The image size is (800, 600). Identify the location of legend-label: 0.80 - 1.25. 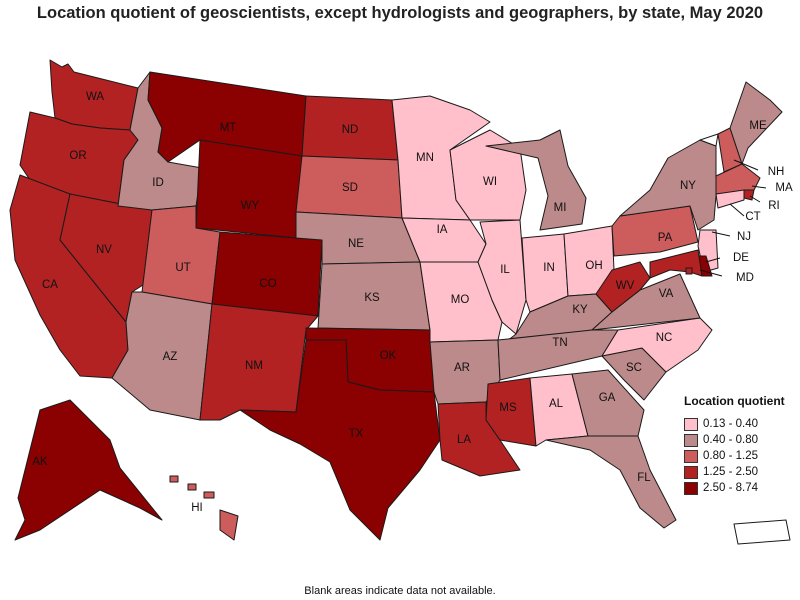
(730, 456).